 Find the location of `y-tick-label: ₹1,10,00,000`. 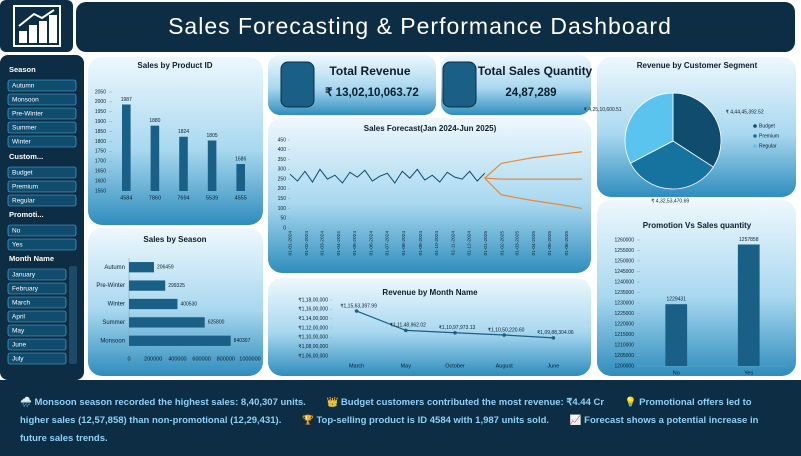

y-tick-label: ₹1,10,00,000 is located at coordinates (313, 338).